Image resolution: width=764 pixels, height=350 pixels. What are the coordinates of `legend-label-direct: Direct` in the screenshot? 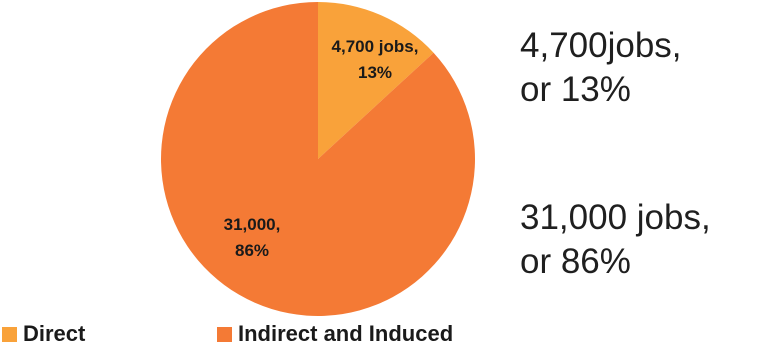 It's located at (54, 333).